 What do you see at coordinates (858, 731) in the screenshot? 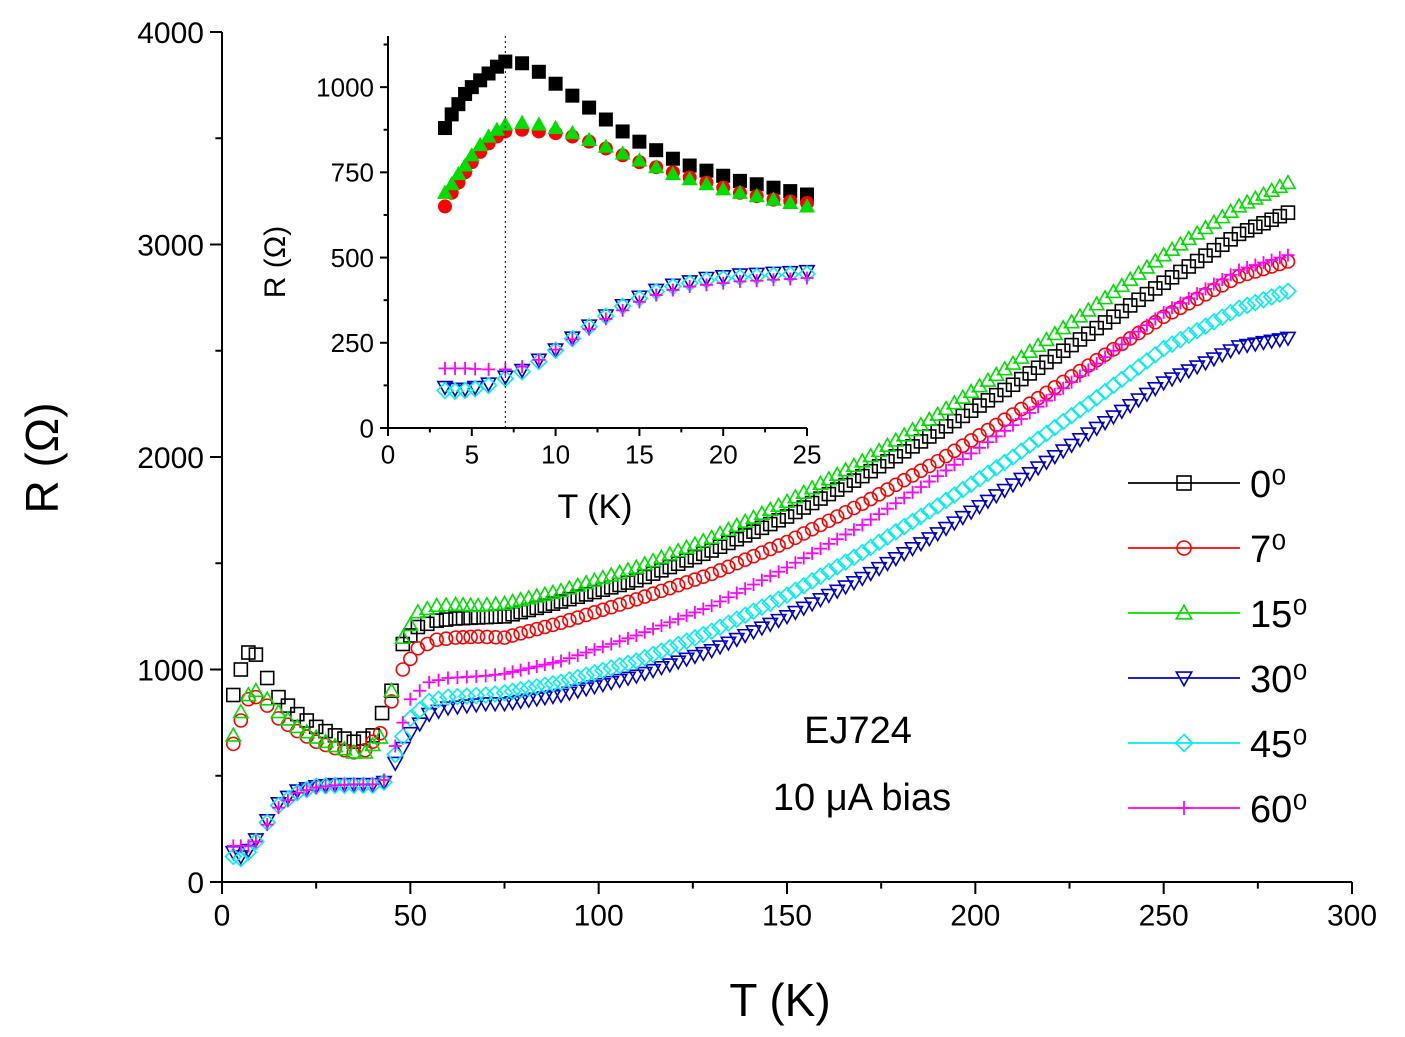
I see `sample-annotation: EJ724` at bounding box center [858, 731].